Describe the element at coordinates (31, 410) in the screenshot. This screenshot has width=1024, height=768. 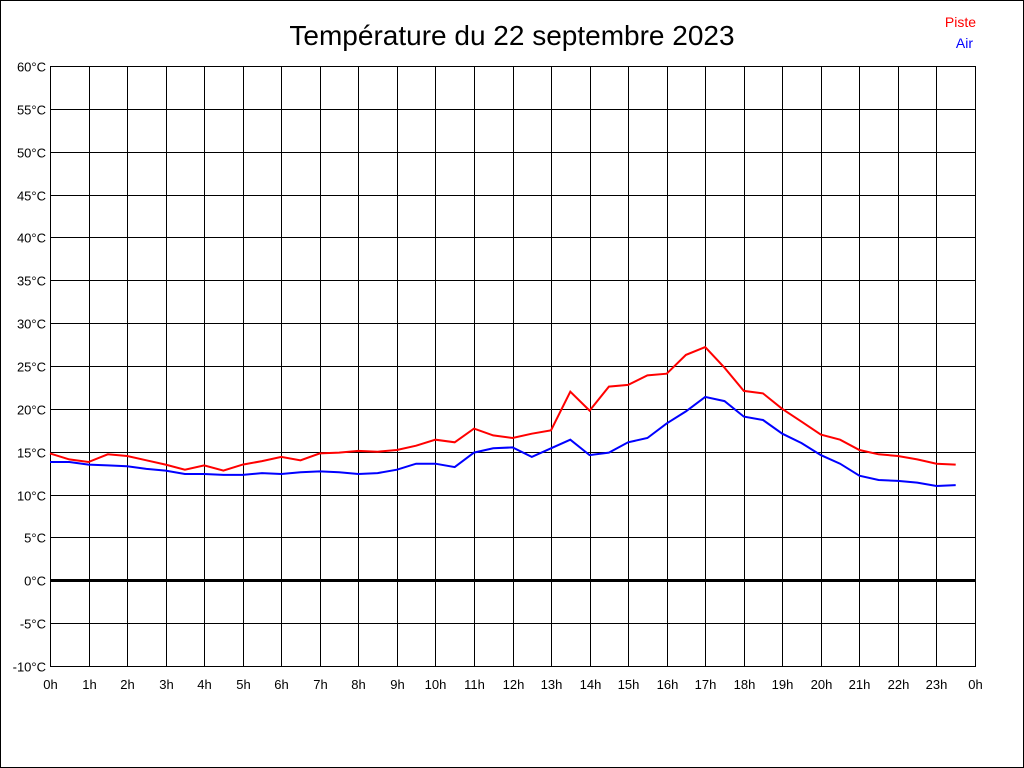
I see `y-tick-label: 20°C` at that location.